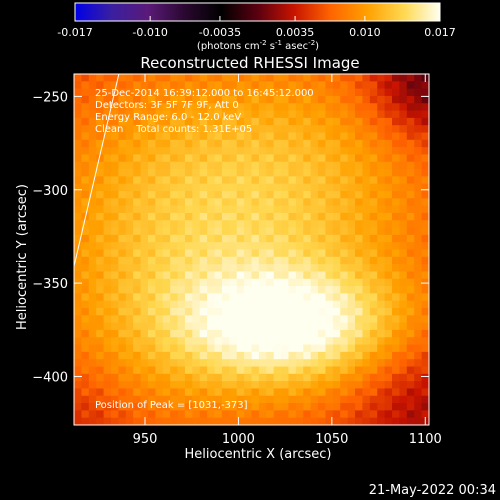 The image size is (500, 500). Describe the element at coordinates (432, 490) in the screenshot. I see `footer-date: 21-May-2022 00:34` at that location.